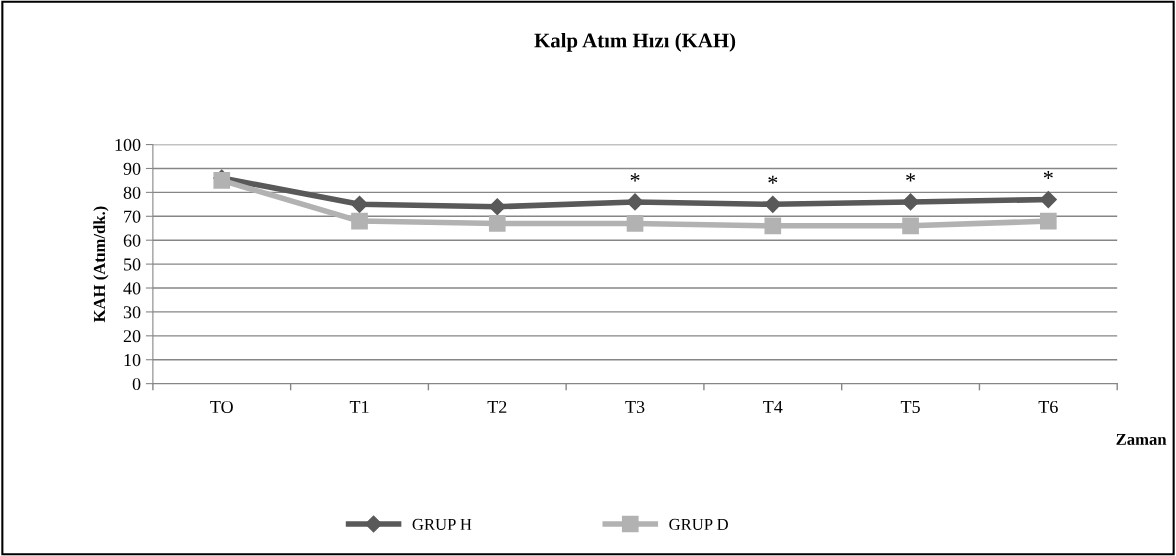 The image size is (1176, 556). I want to click on y-tick-label: 0, so click(136, 384).